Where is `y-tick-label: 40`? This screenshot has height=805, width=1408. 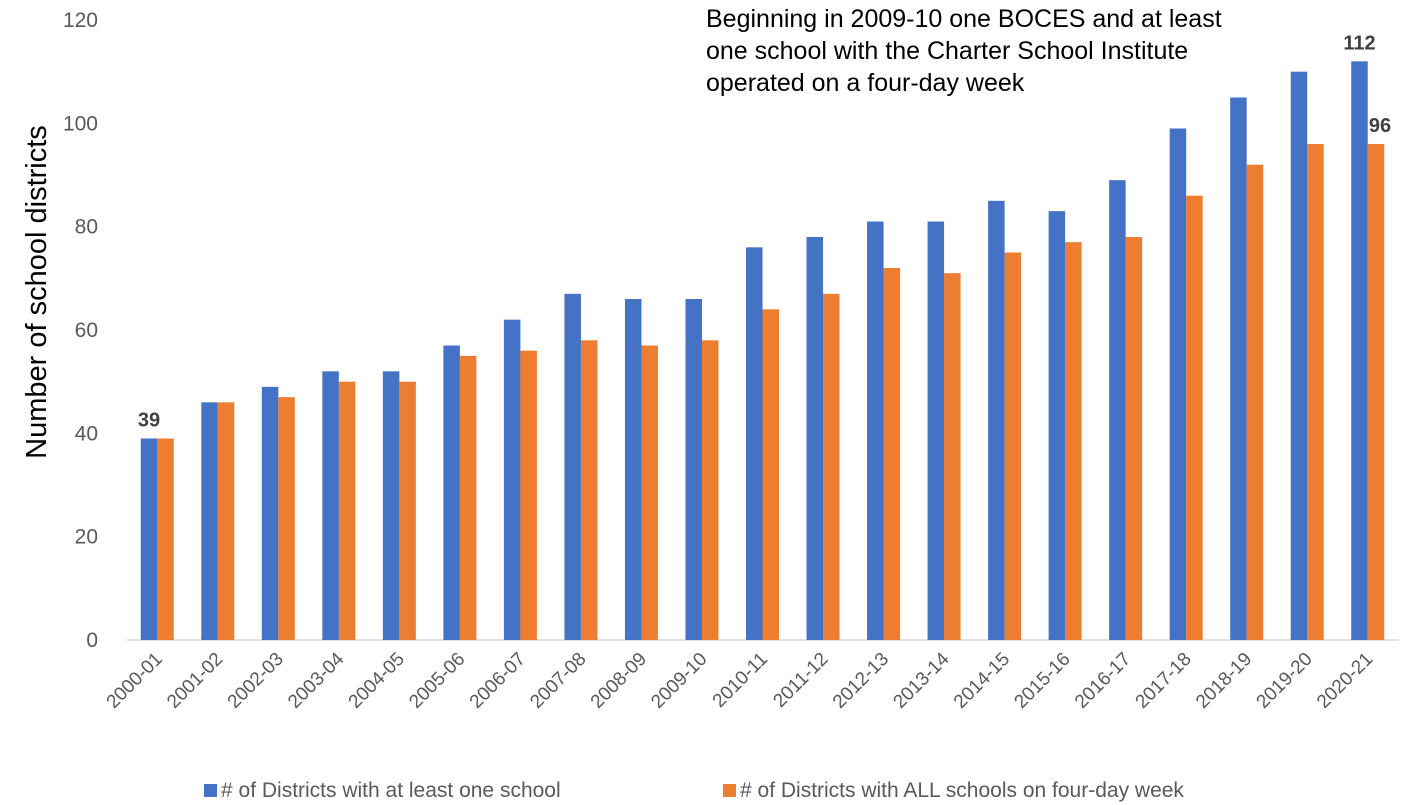 y-tick-label: 40 is located at coordinates (86, 433).